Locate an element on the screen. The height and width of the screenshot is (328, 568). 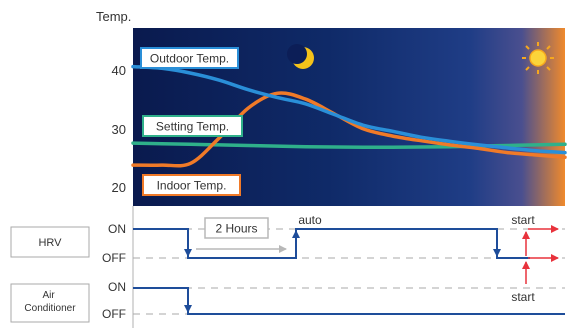
ac-signal is located at coordinates (349, 301).